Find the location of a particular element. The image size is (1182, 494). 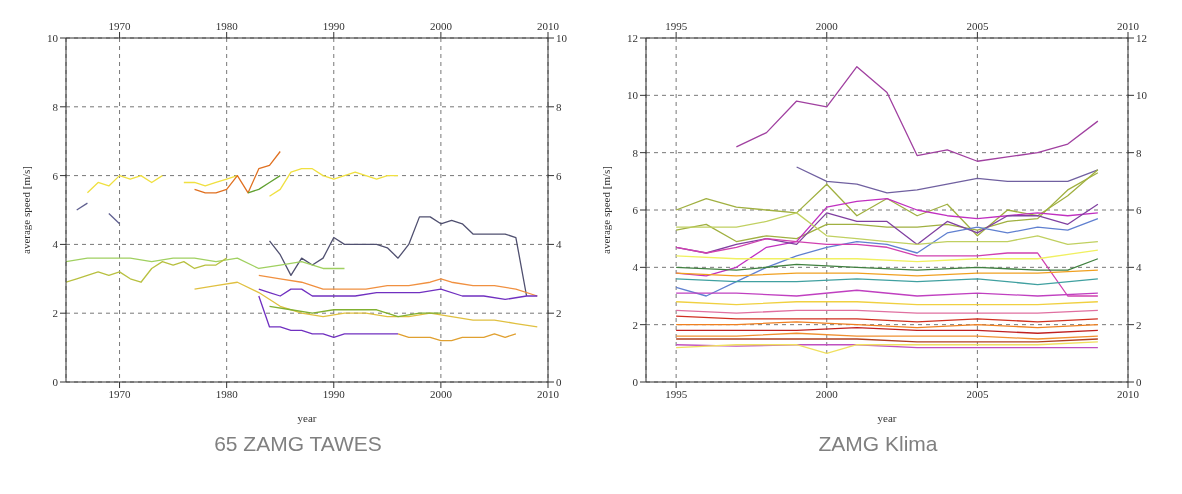

x2-tick-label: 1990 is located at coordinates (334, 26).